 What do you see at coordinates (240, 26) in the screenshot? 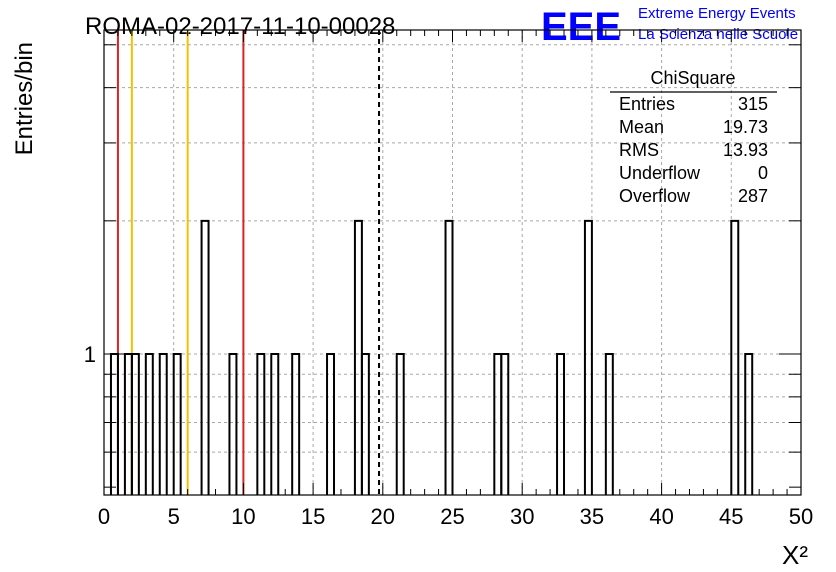
I see `run-title: ROMA-02-2017-11-10-00028` at bounding box center [240, 26].